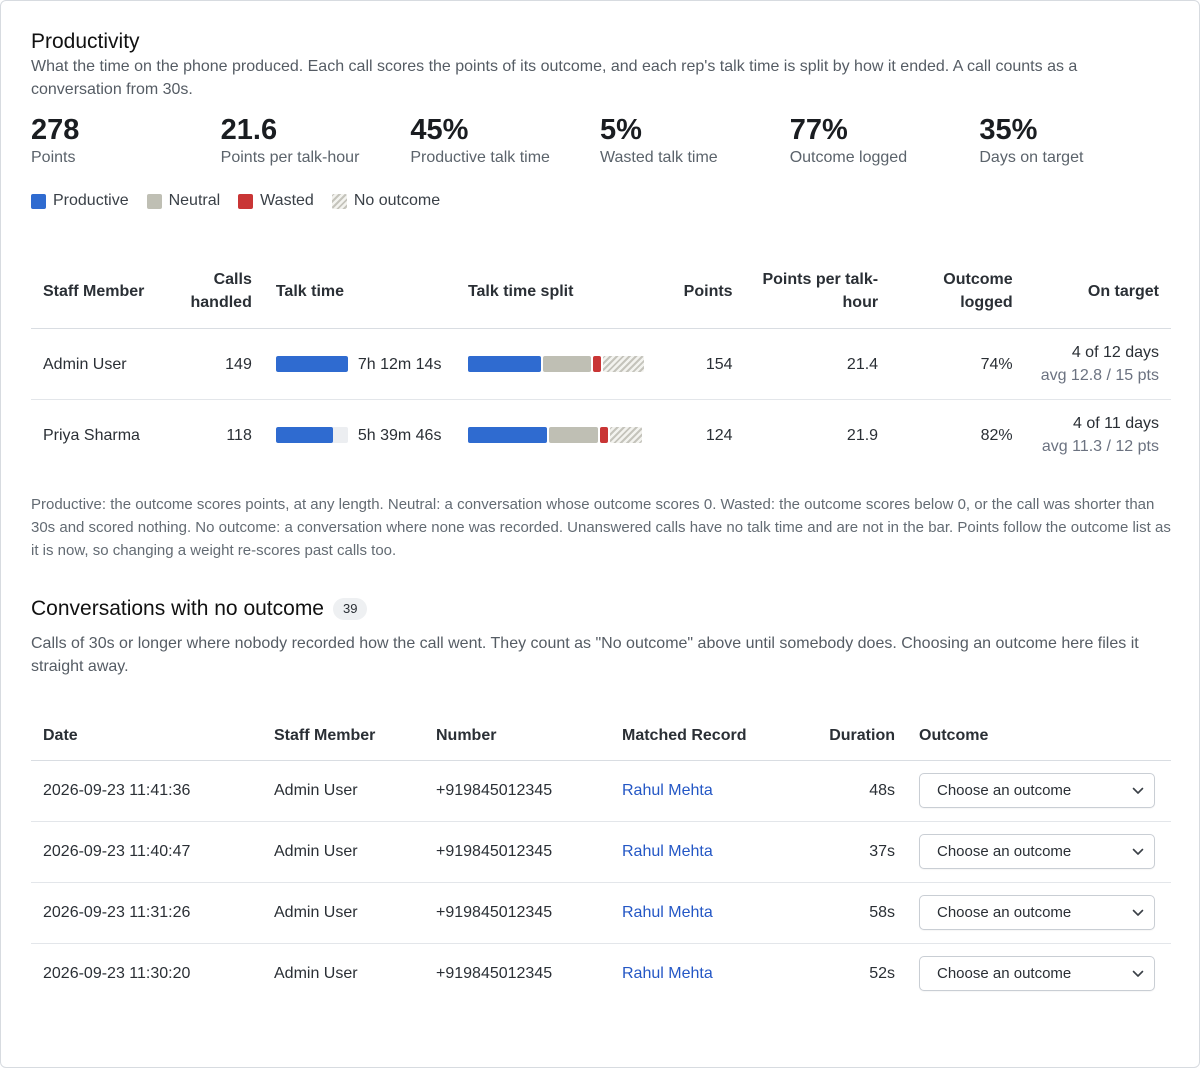 This screenshot has height=1068, width=1200. Describe the element at coordinates (117, 973) in the screenshot. I see `call-date: 2026-09-23 11:30:20` at that location.